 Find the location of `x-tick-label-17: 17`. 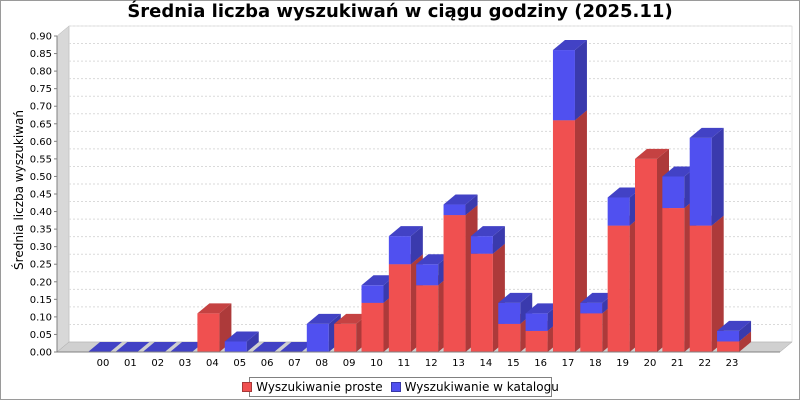

x-tick-label-17: 17 is located at coordinates (568, 363).